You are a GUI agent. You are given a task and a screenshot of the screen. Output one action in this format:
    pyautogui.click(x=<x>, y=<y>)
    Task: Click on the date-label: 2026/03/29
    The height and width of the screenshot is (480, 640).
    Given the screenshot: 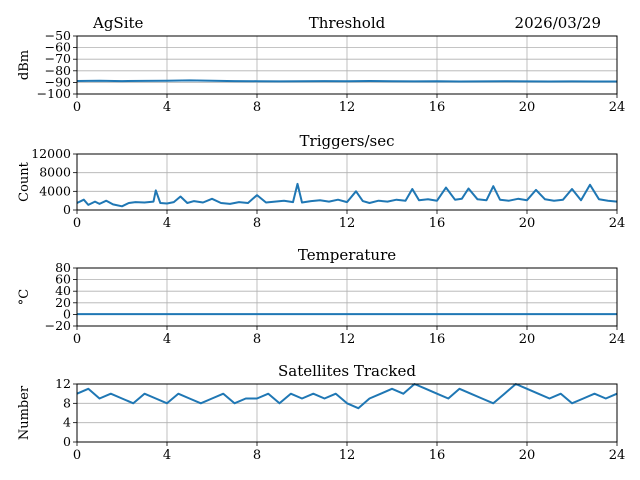 What is the action you would take?
    pyautogui.click(x=558, y=23)
    